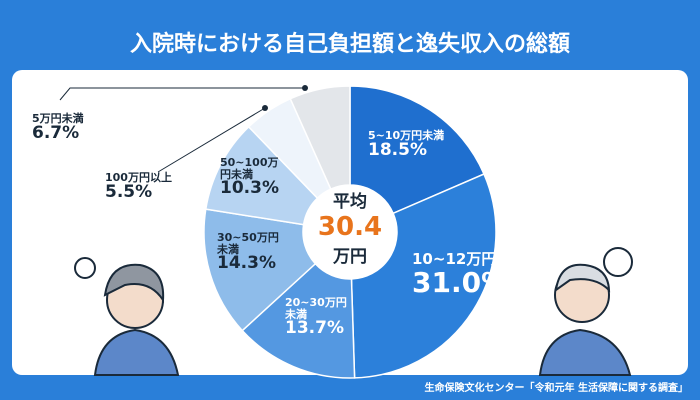  I want to click on value-label: 14.3%, so click(246, 263).